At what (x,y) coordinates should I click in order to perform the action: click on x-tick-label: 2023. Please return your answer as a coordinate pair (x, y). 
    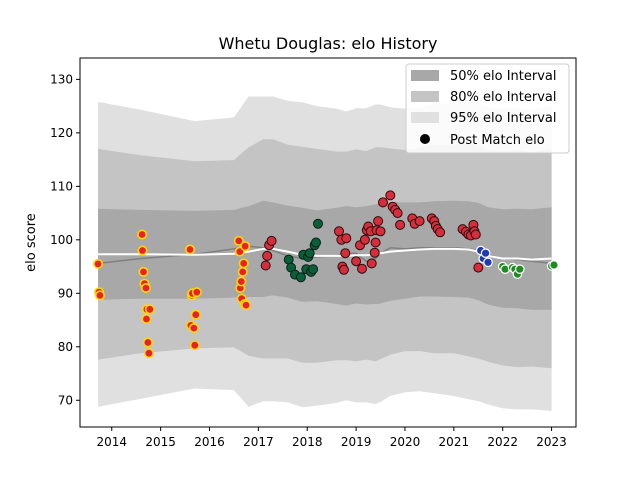
    Looking at the image, I should click on (551, 442).